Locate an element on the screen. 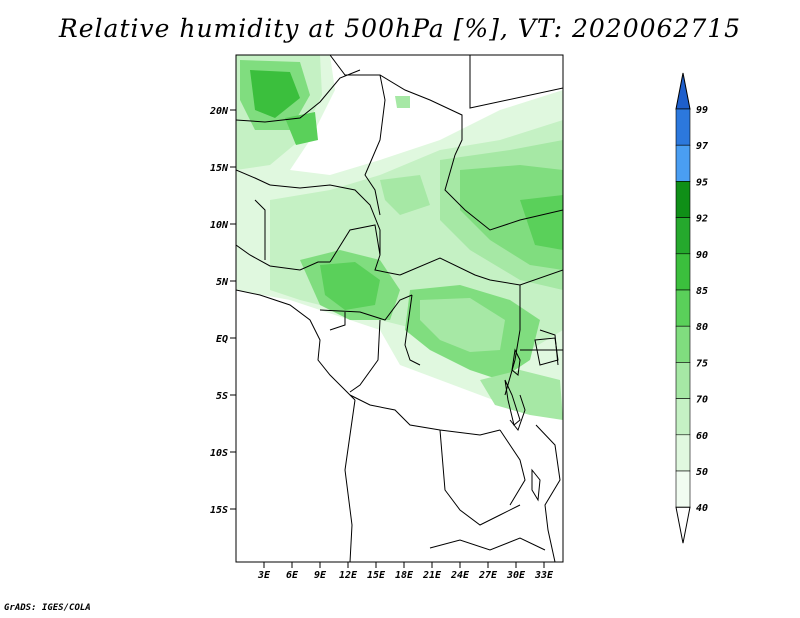 The height and width of the screenshot is (618, 800). colorbar-label: 80 is located at coordinates (702, 327).